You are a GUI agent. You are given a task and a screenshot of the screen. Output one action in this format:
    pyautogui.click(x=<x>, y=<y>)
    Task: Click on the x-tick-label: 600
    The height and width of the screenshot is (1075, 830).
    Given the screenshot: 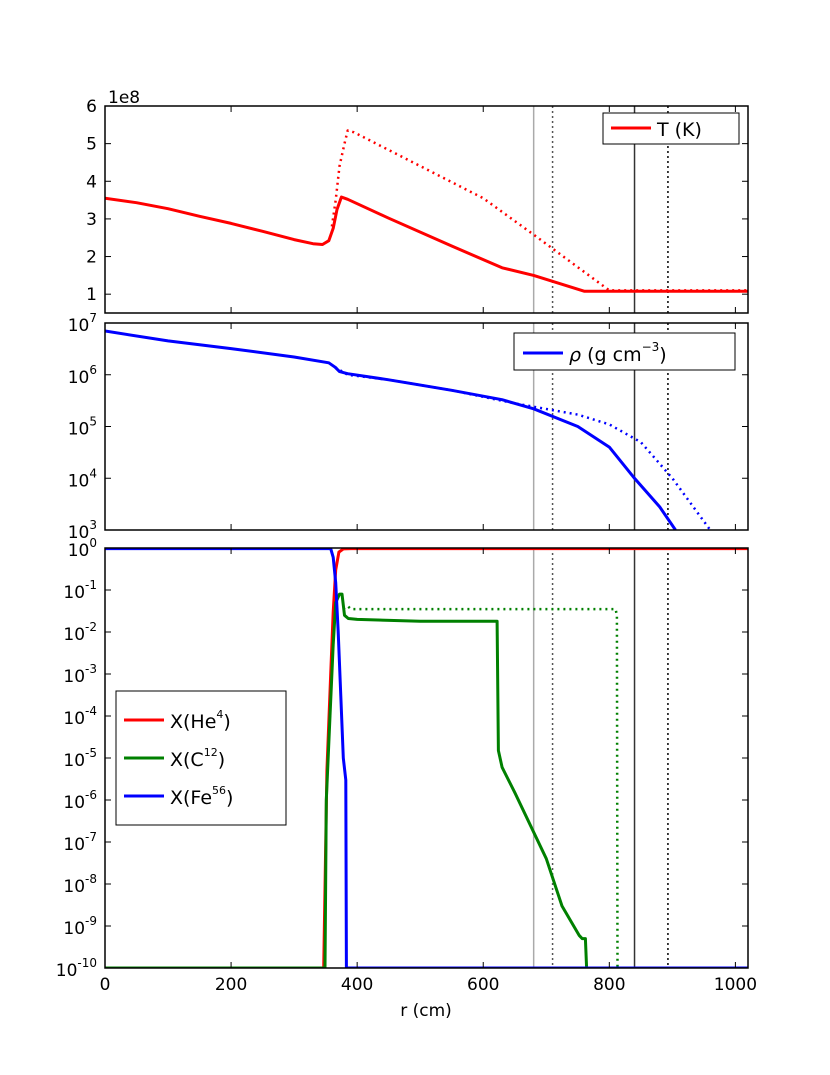 What is the action you would take?
    pyautogui.click(x=483, y=985)
    